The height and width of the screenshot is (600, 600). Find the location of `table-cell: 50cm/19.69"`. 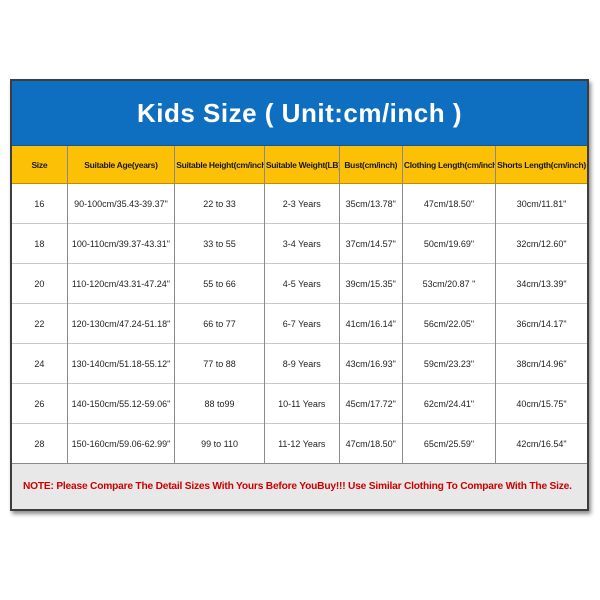

table-cell: 50cm/19.69" is located at coordinates (448, 243).